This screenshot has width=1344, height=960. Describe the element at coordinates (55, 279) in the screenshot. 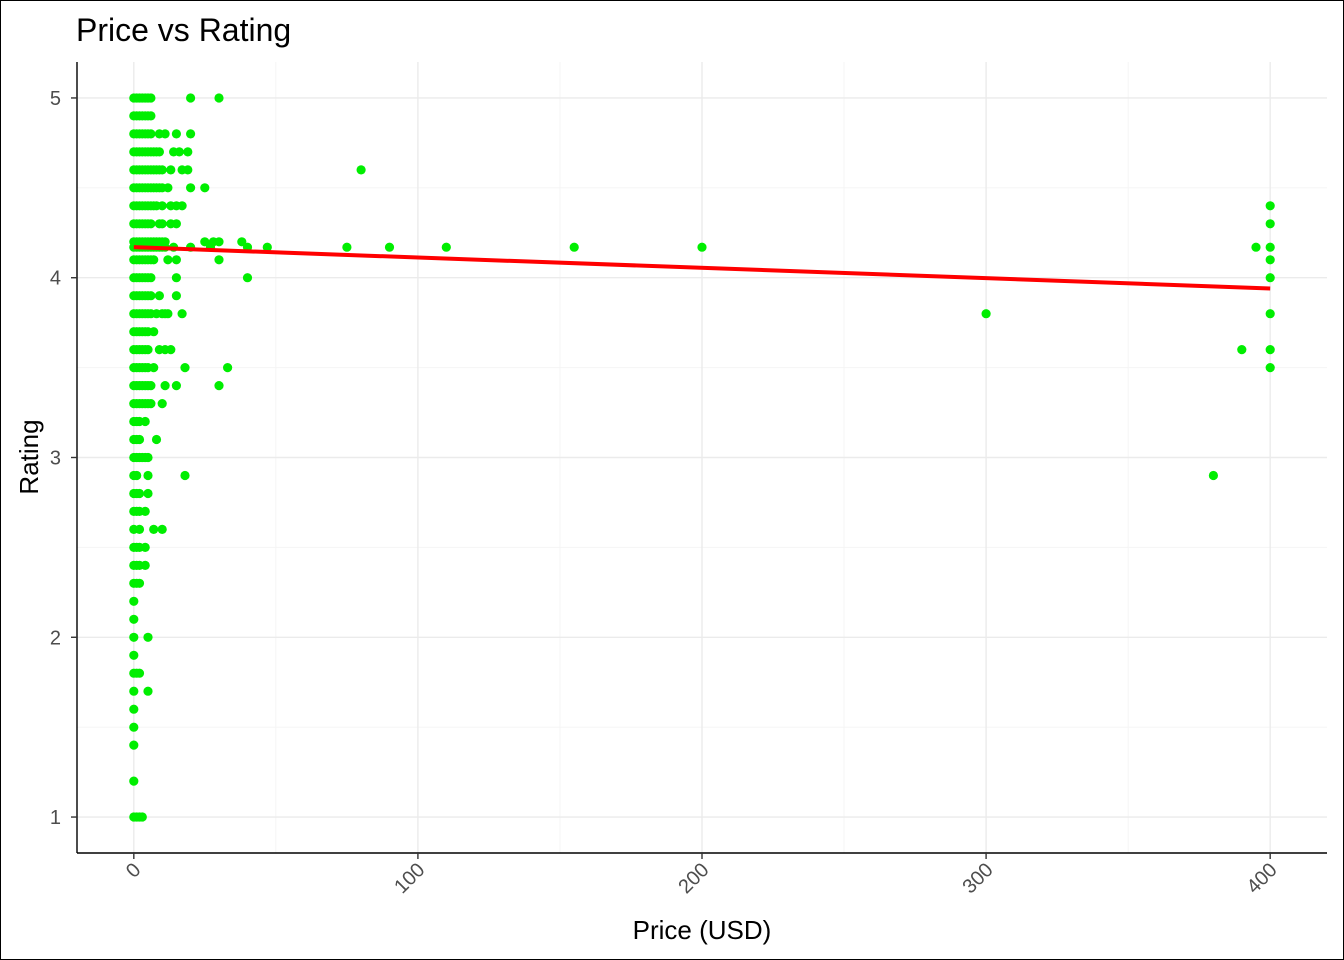

I see `y-tick-label: 4` at that location.